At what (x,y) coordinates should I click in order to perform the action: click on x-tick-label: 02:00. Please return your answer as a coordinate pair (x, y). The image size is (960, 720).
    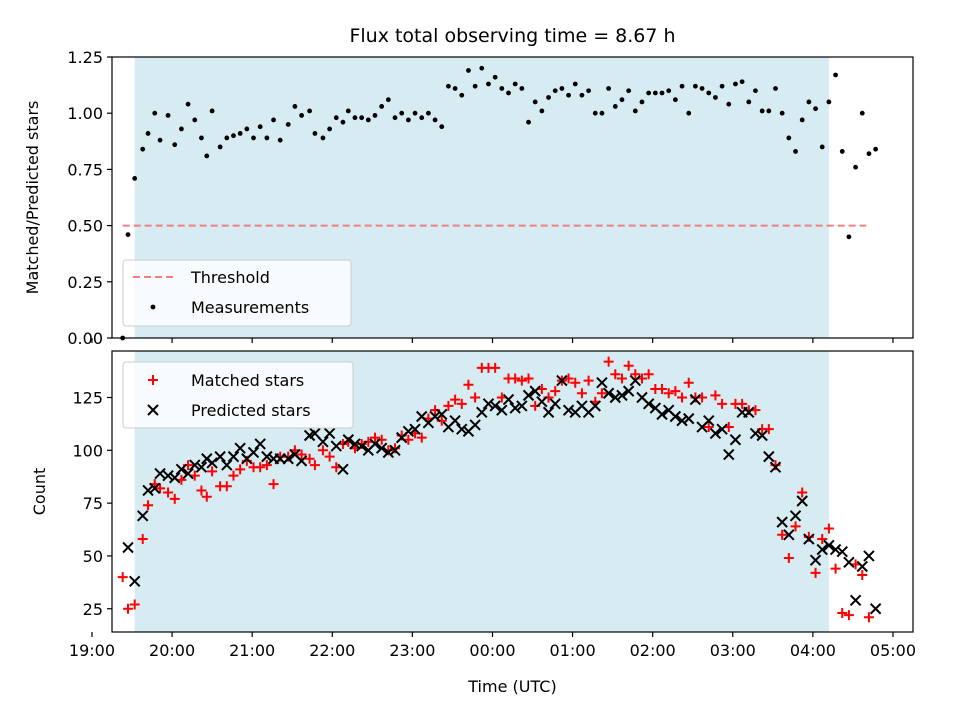
    Looking at the image, I should click on (653, 650).